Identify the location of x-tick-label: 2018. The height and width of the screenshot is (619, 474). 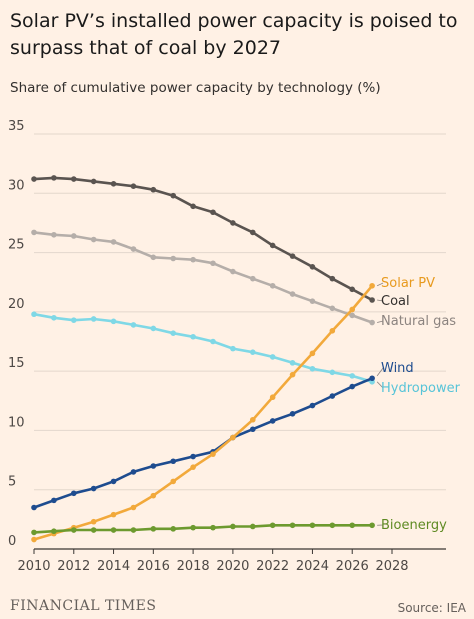
(193, 566).